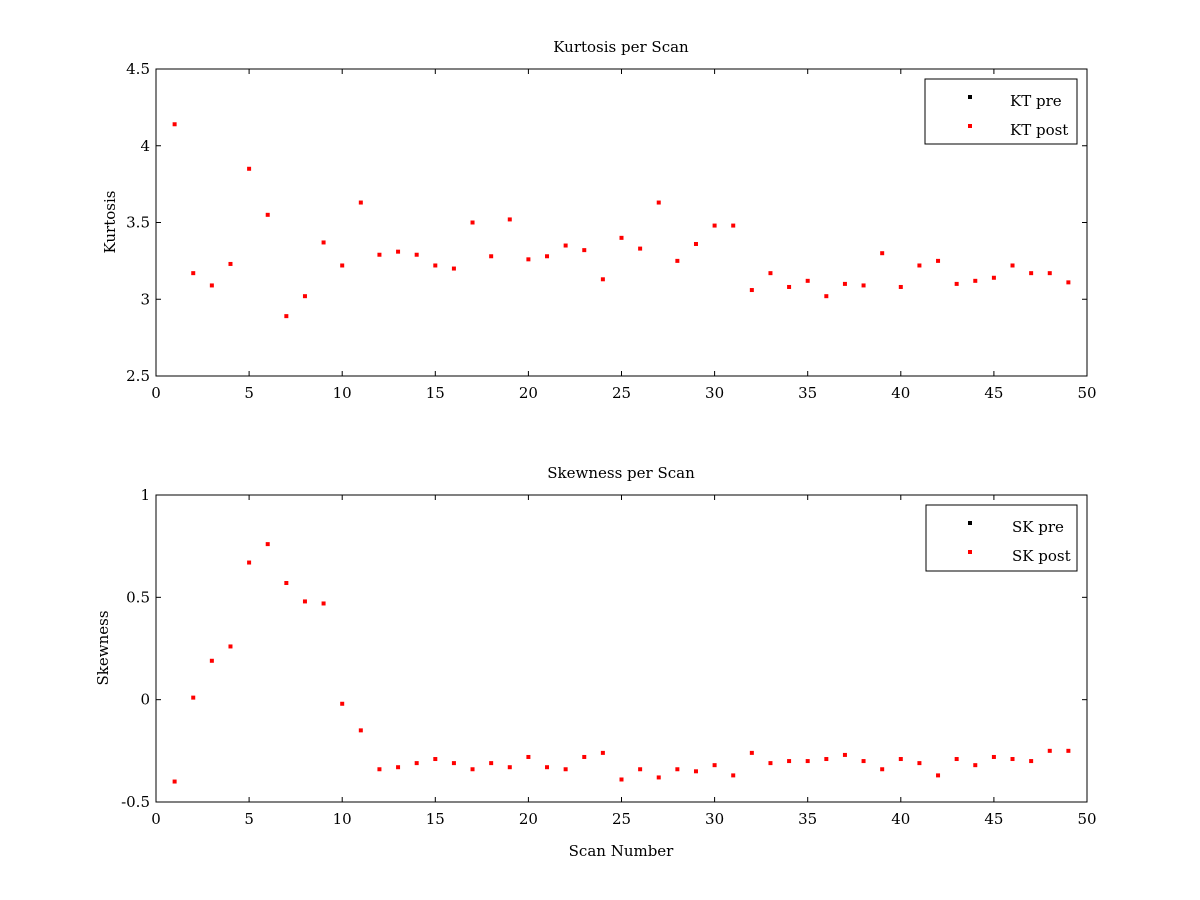 This screenshot has height=900, width=1200. I want to click on kurtosis-x-tick-label: 40, so click(900, 393).